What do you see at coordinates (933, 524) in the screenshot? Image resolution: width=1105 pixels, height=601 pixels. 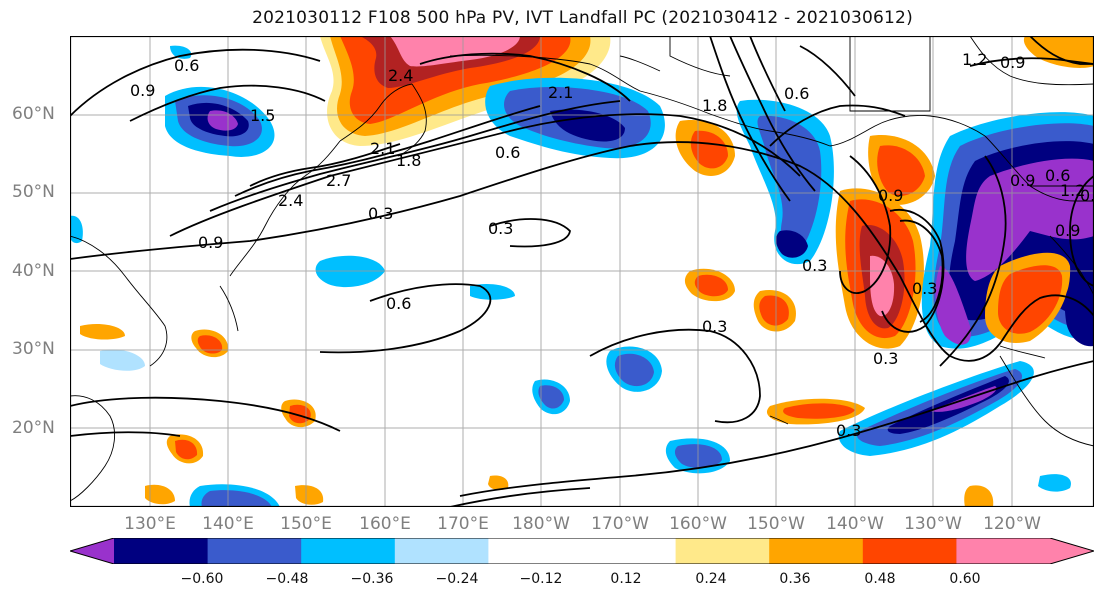 I see `lon-label: 130°W` at bounding box center [933, 524].